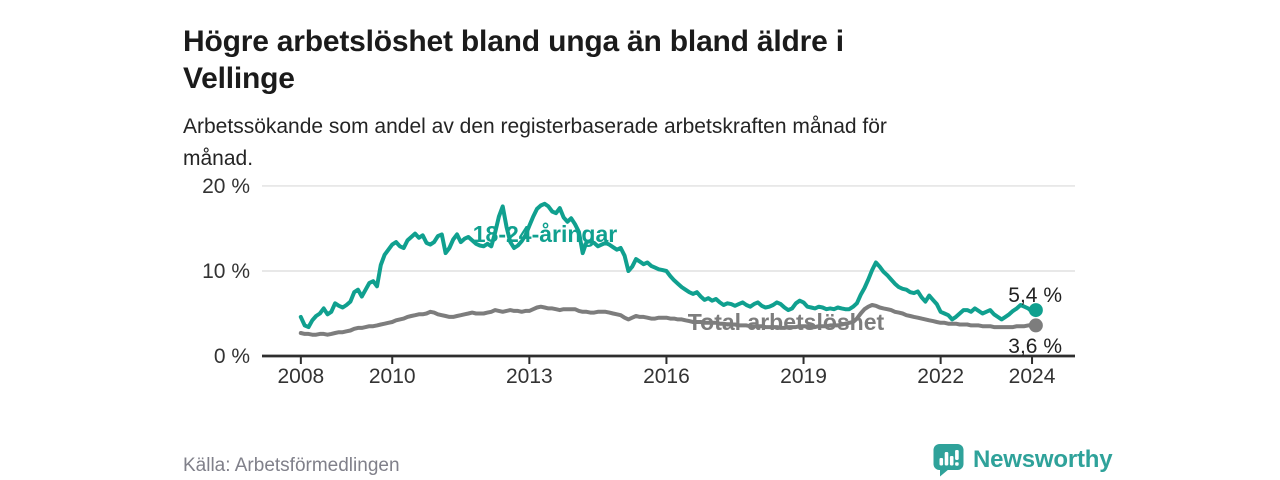 The image size is (1280, 480). Describe the element at coordinates (1032, 376) in the screenshot. I see `x-tick-label: 2024` at that location.